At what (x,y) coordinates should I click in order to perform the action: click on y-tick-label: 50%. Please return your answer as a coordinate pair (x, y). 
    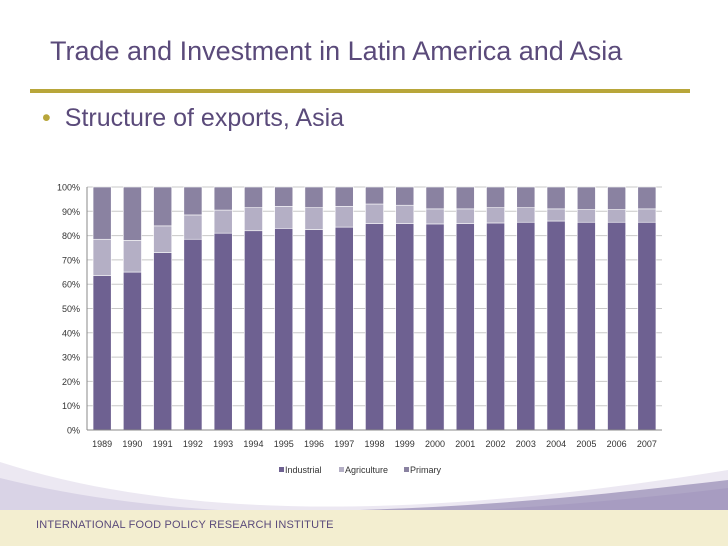
    Looking at the image, I should click on (71, 309).